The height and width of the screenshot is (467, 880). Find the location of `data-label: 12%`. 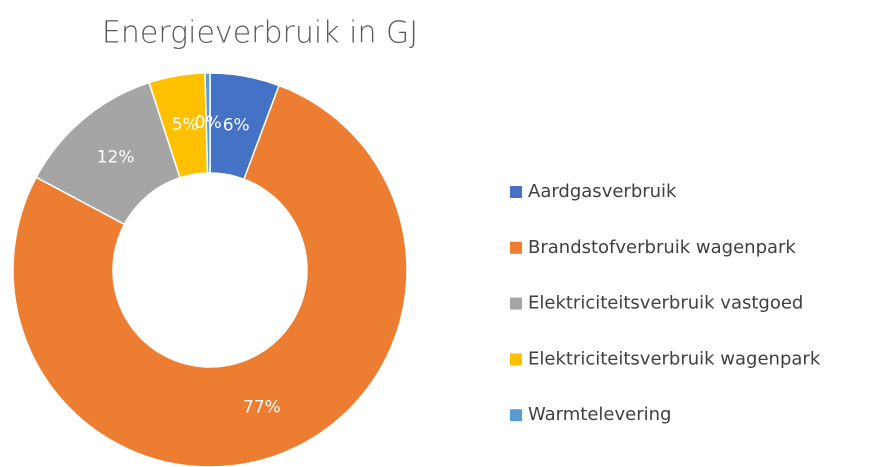

data-label: 12% is located at coordinates (116, 157).